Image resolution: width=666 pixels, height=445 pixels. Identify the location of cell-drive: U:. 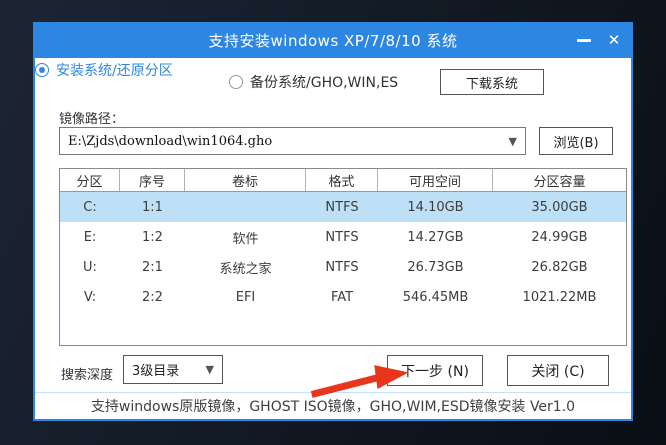
(90, 267).